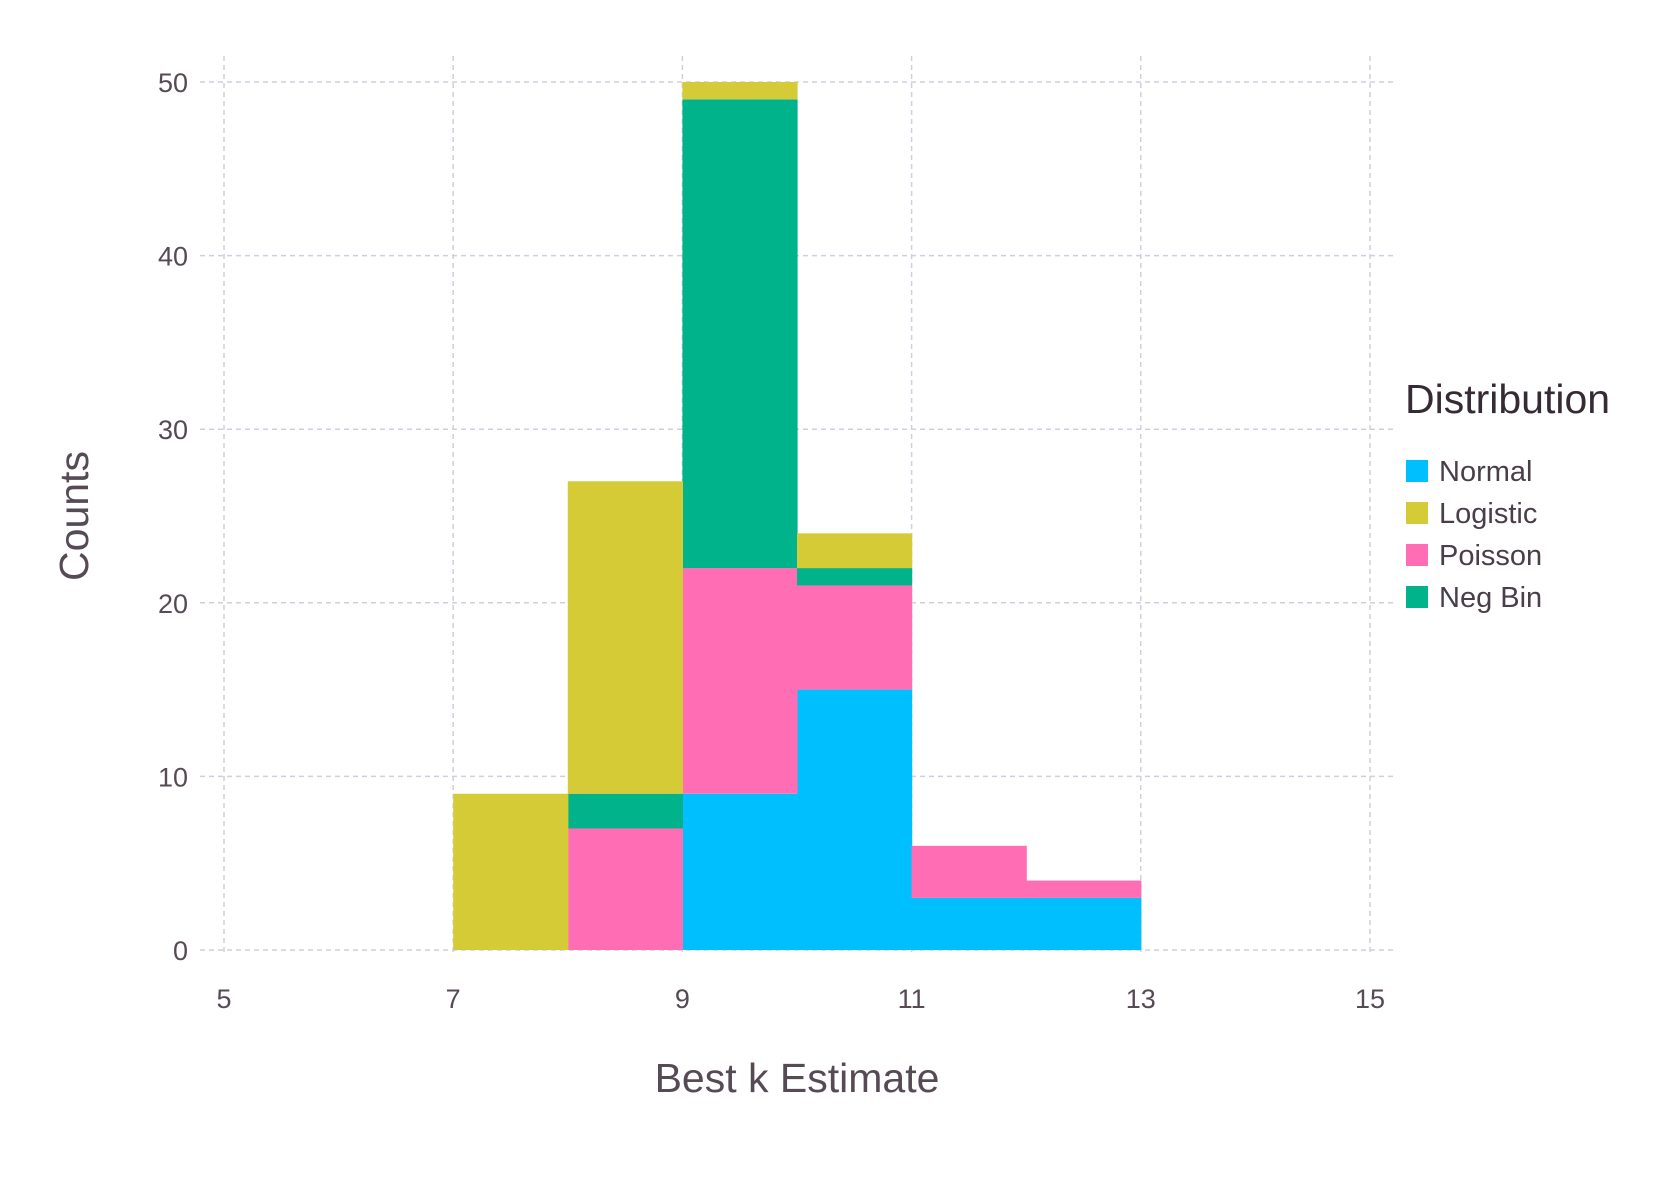  What do you see at coordinates (1488, 514) in the screenshot?
I see `legend-label: Logistic` at bounding box center [1488, 514].